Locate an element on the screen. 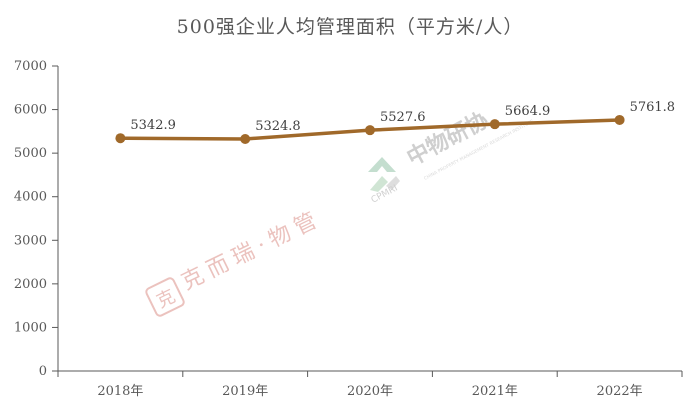  x-axis-ticks: 2018年 2019年 2020年 2021年 2022年 is located at coordinates (370, 385).